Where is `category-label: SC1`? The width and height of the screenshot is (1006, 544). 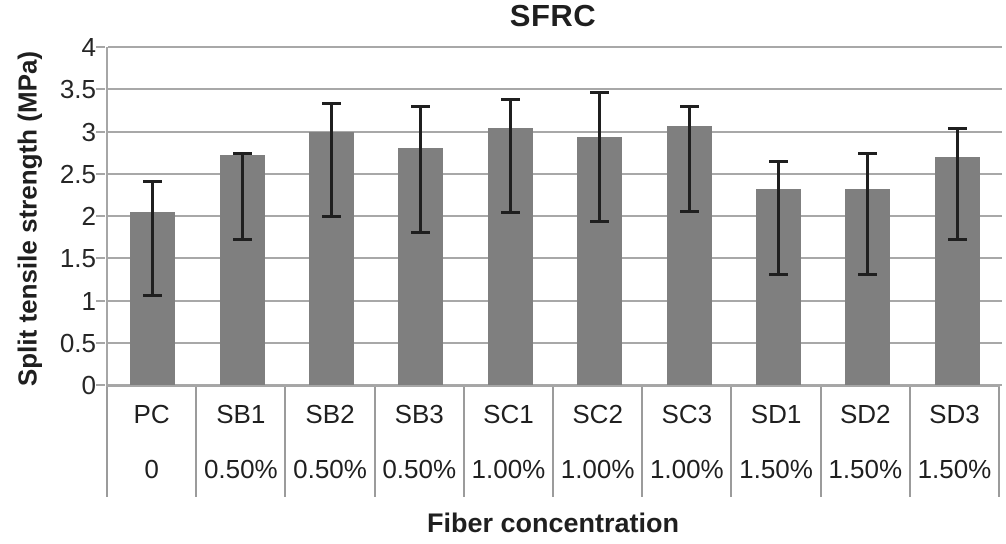 category-label: SC1 is located at coordinates (508, 414).